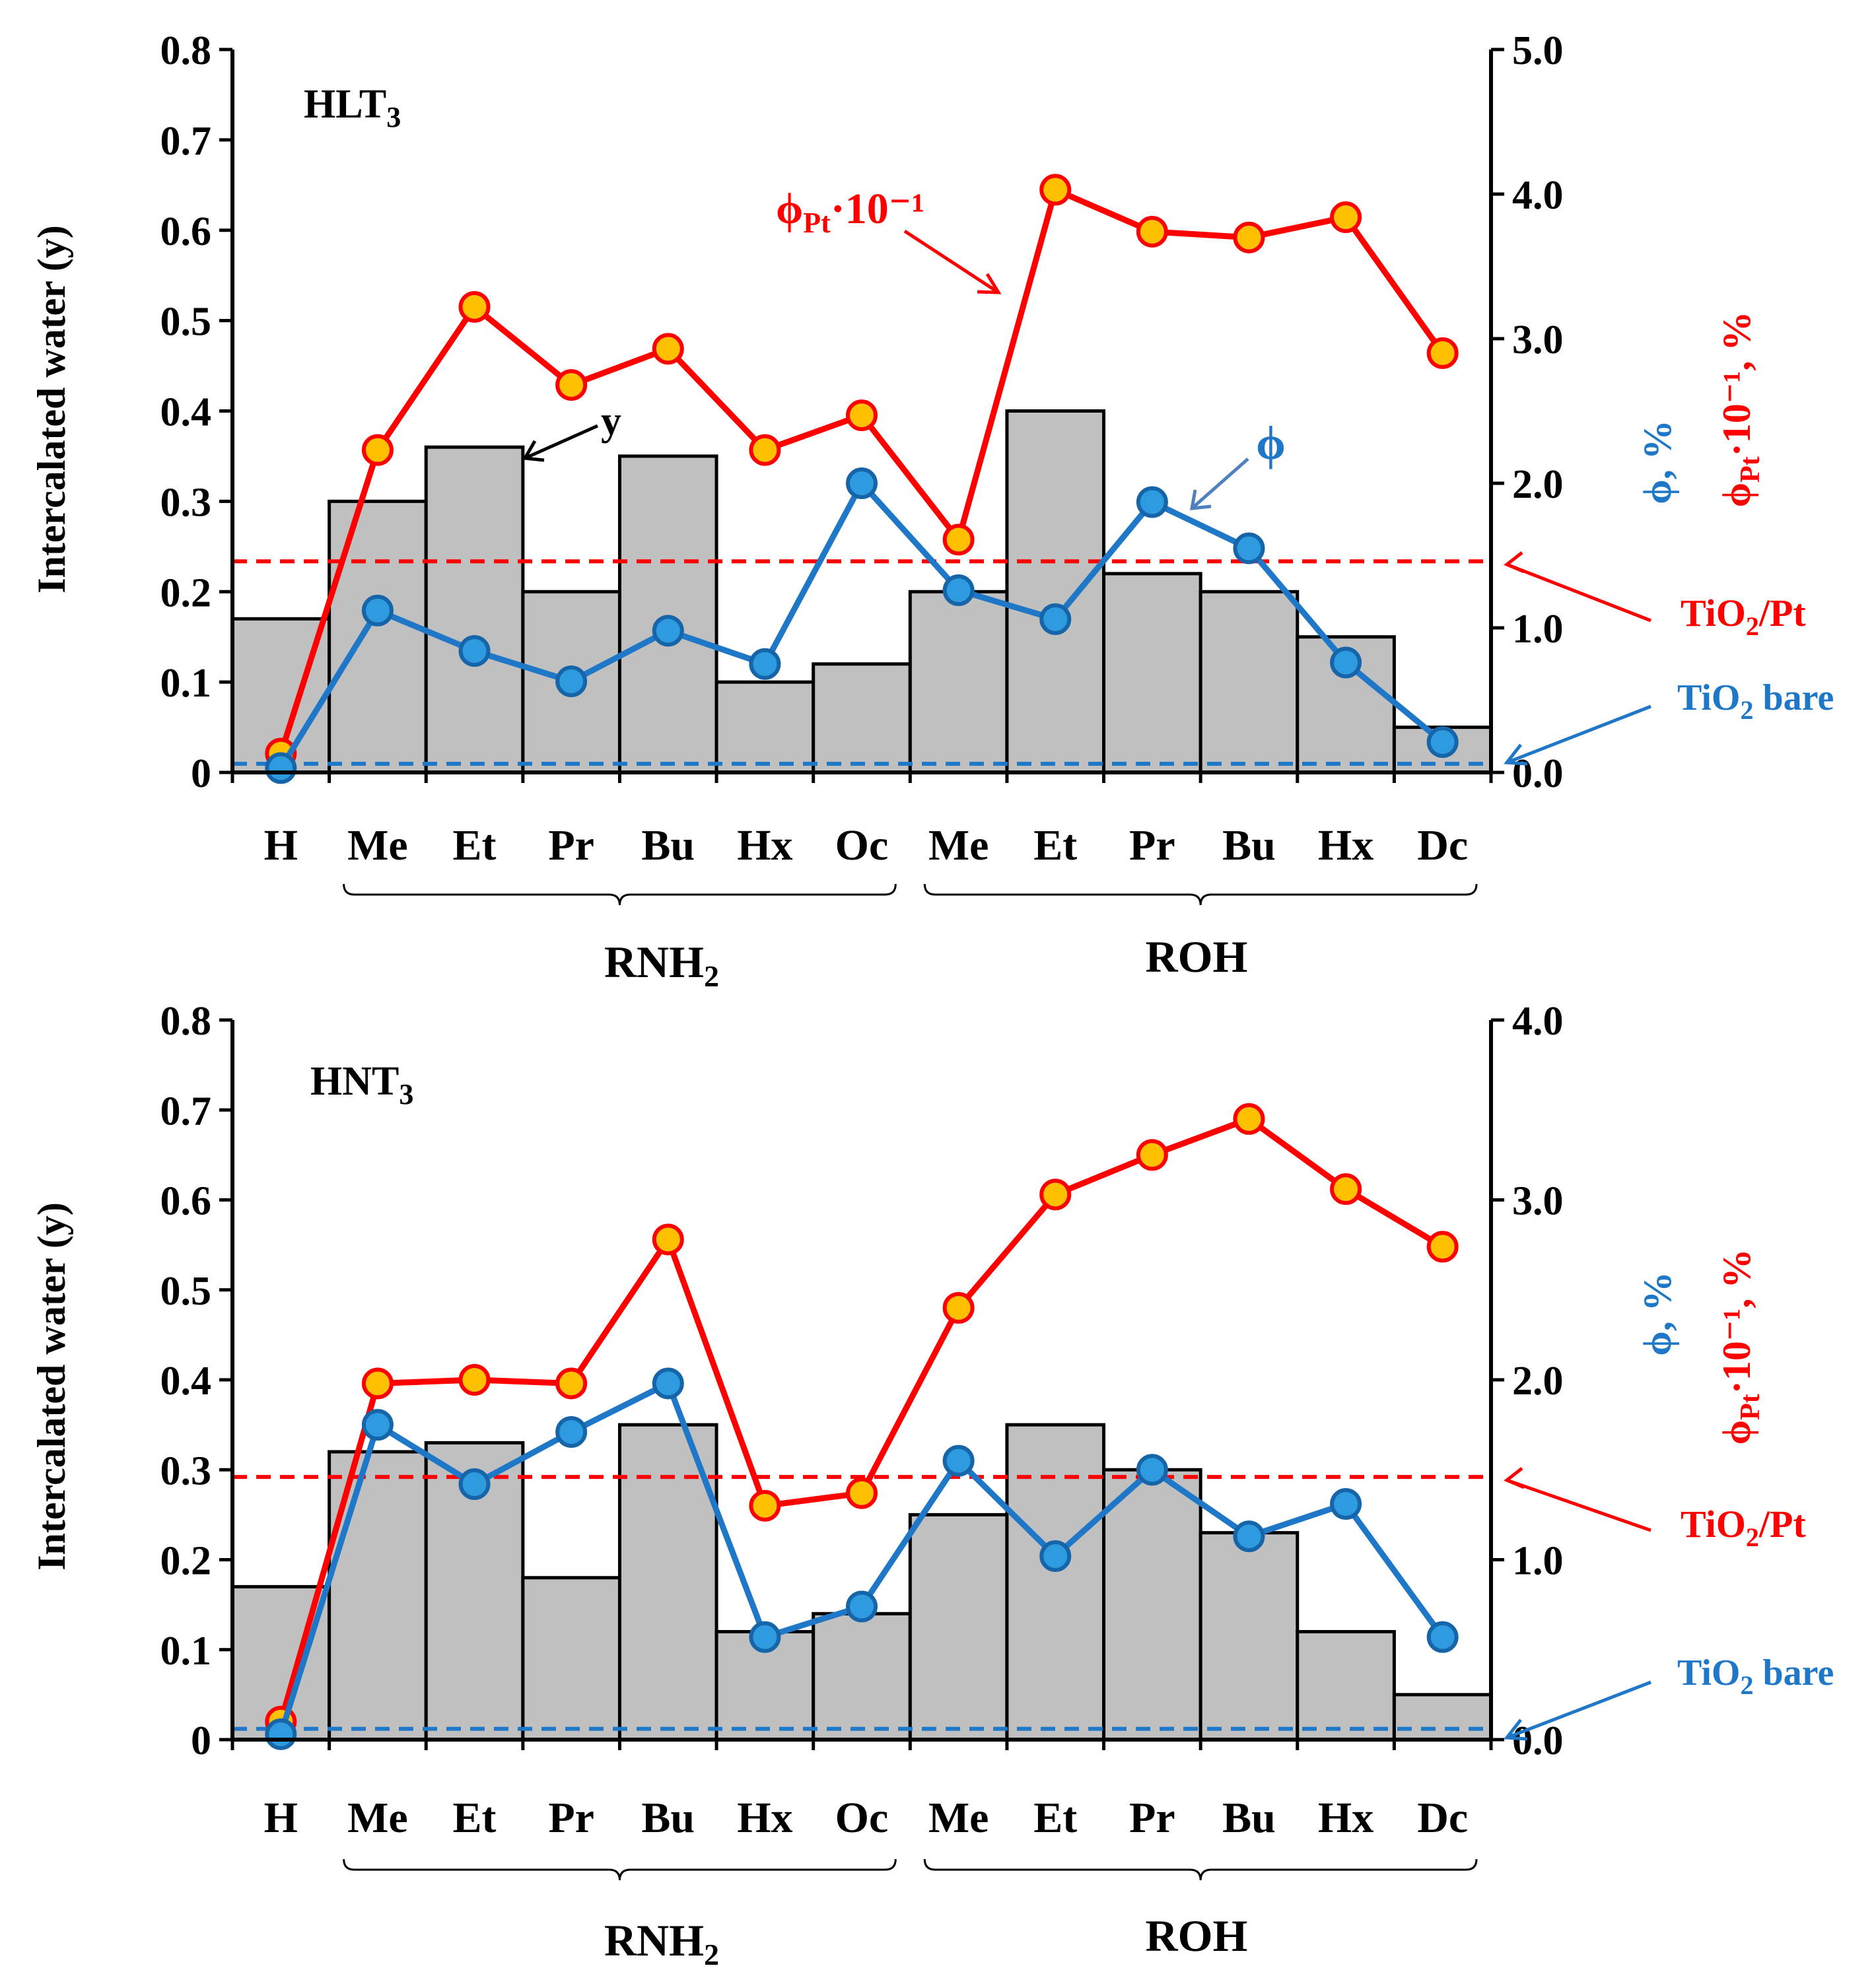  What do you see at coordinates (1538, 51) in the screenshot?
I see `y-tick-label-right: 5.0` at bounding box center [1538, 51].